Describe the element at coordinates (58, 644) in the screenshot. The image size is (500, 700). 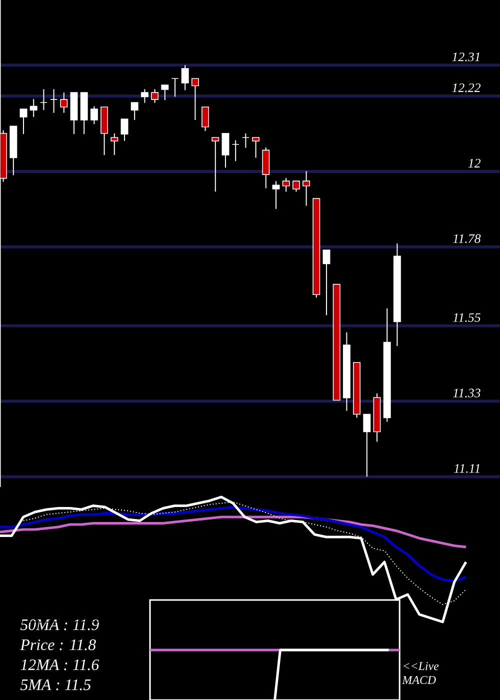
I see `text: Price : 11.8` at that location.